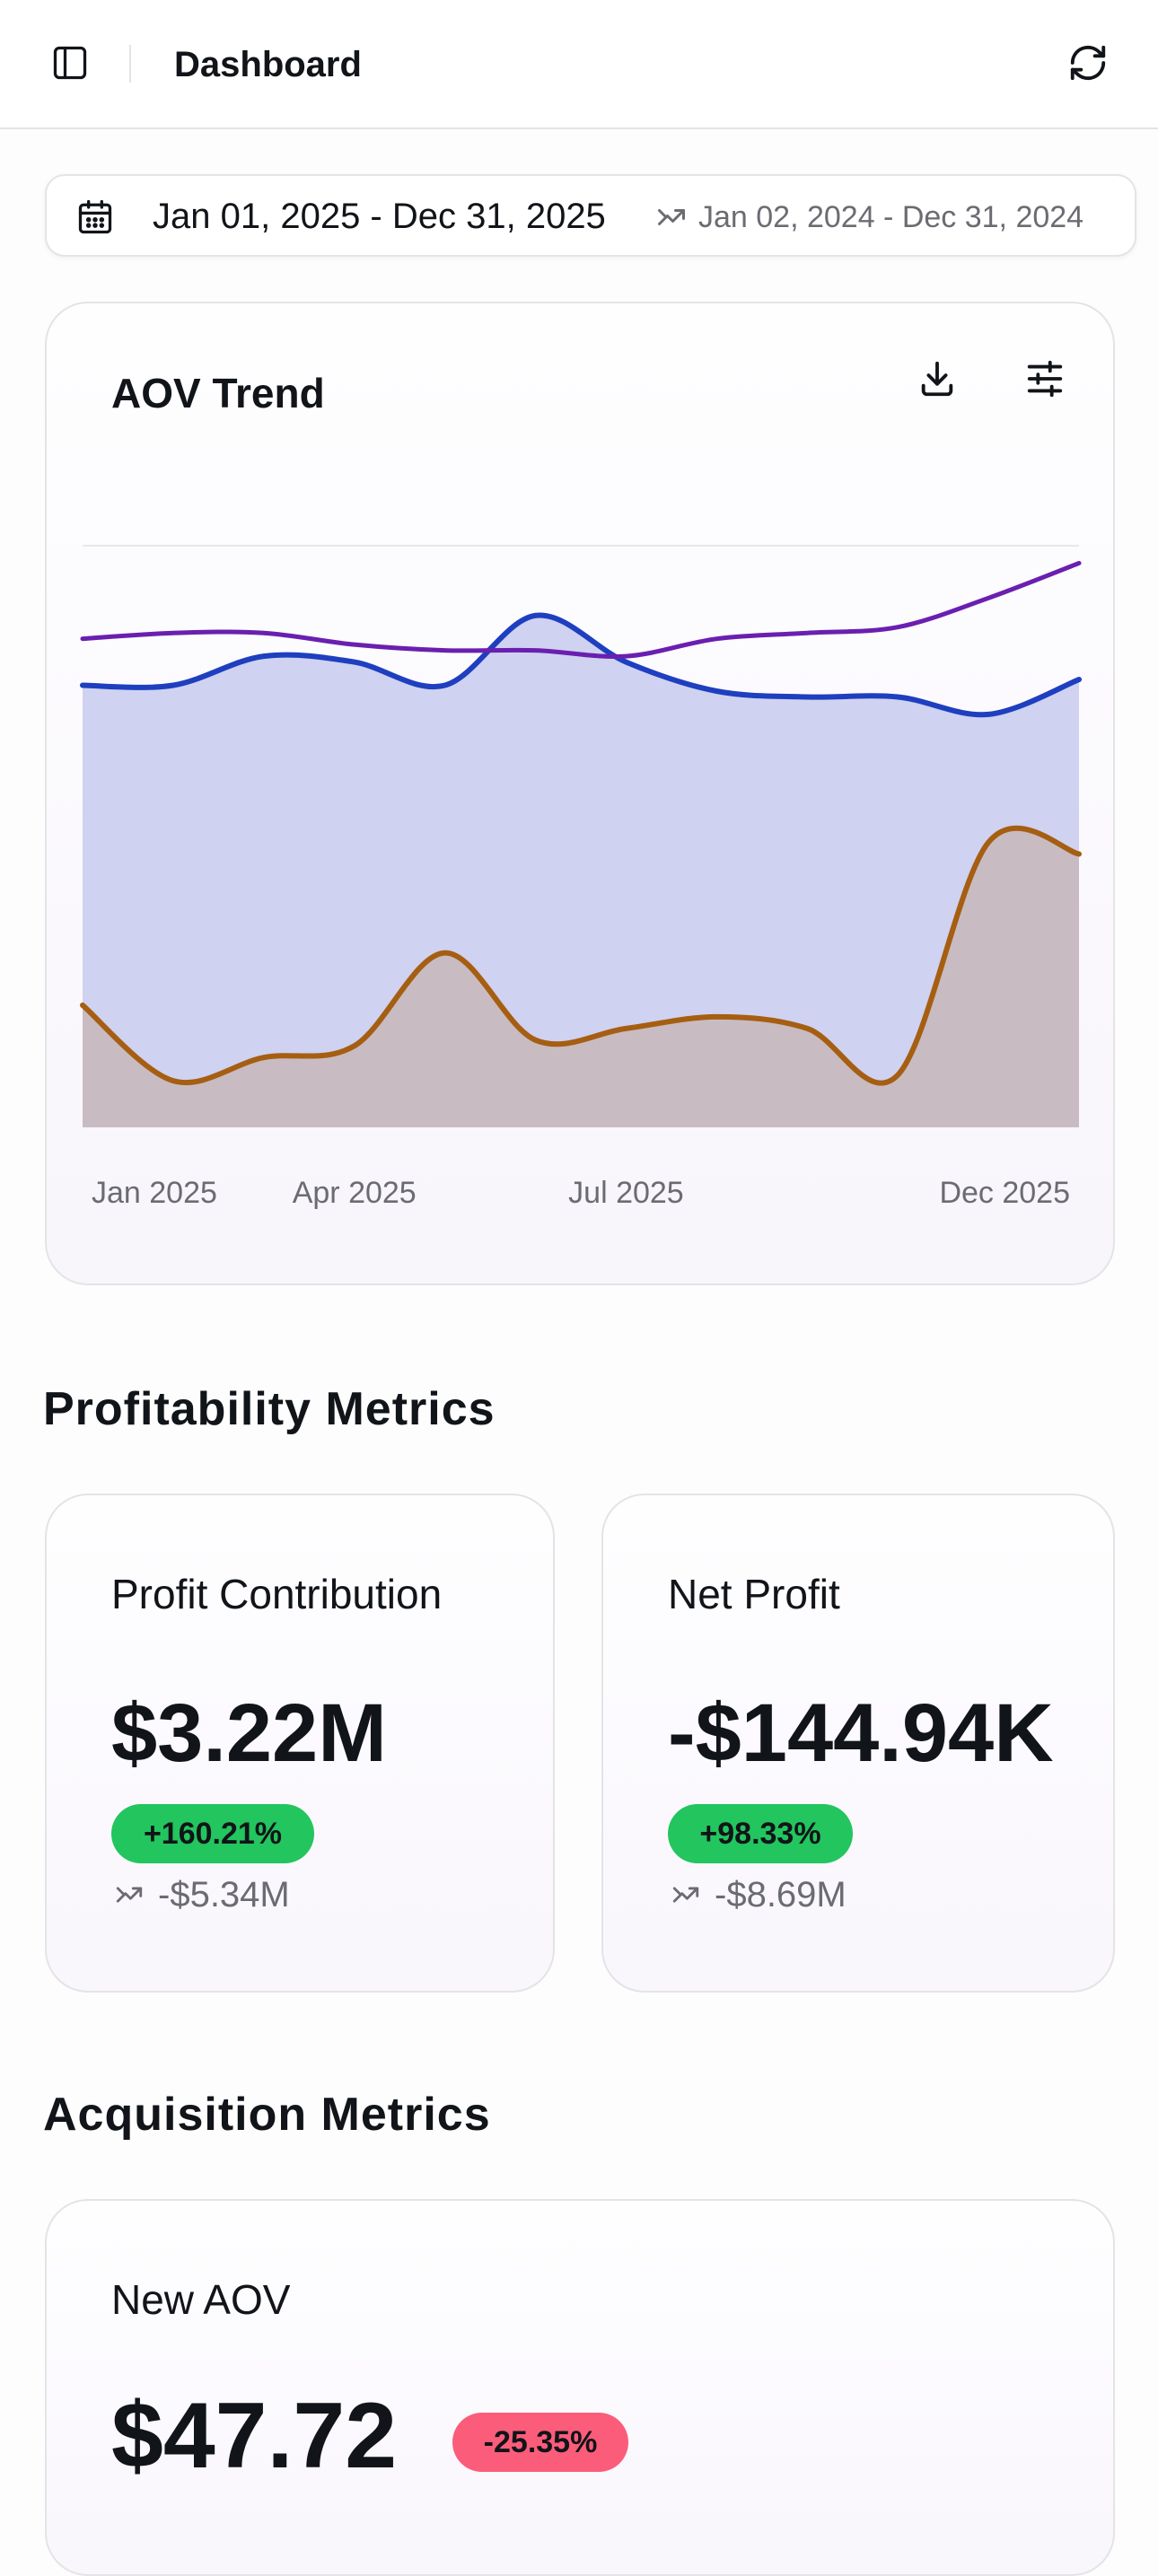  What do you see at coordinates (781, 1894) in the screenshot?
I see `previous-value: -$8.69M` at bounding box center [781, 1894].